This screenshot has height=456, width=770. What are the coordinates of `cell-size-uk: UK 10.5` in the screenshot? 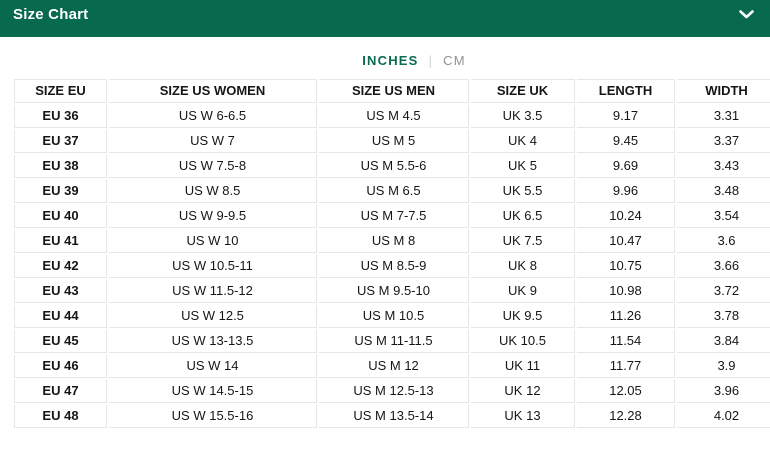 It's located at (523, 341).